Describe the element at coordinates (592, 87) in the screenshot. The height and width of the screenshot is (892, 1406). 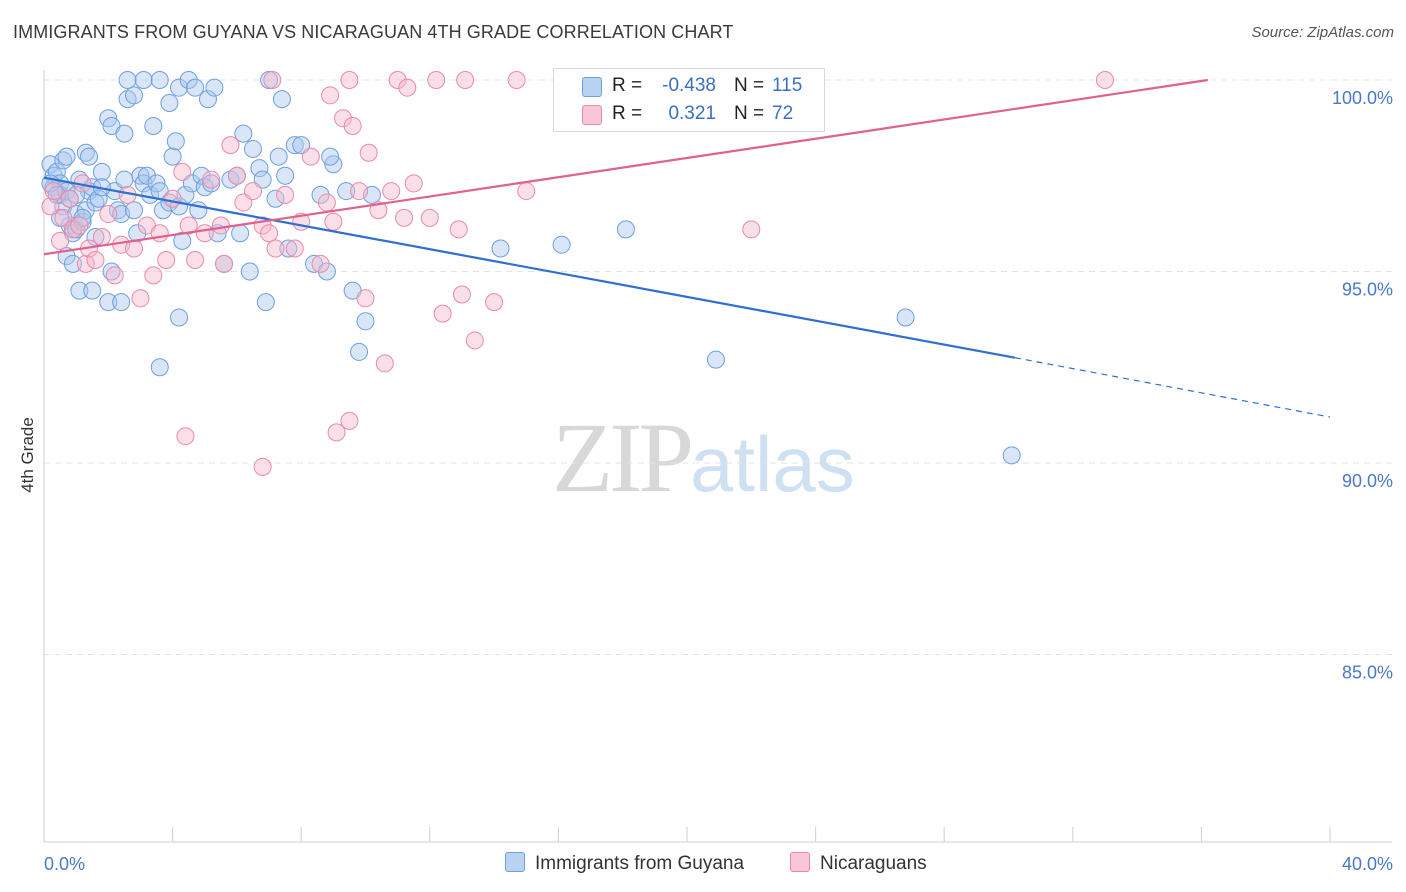
I see `guyana-swatch` at that location.